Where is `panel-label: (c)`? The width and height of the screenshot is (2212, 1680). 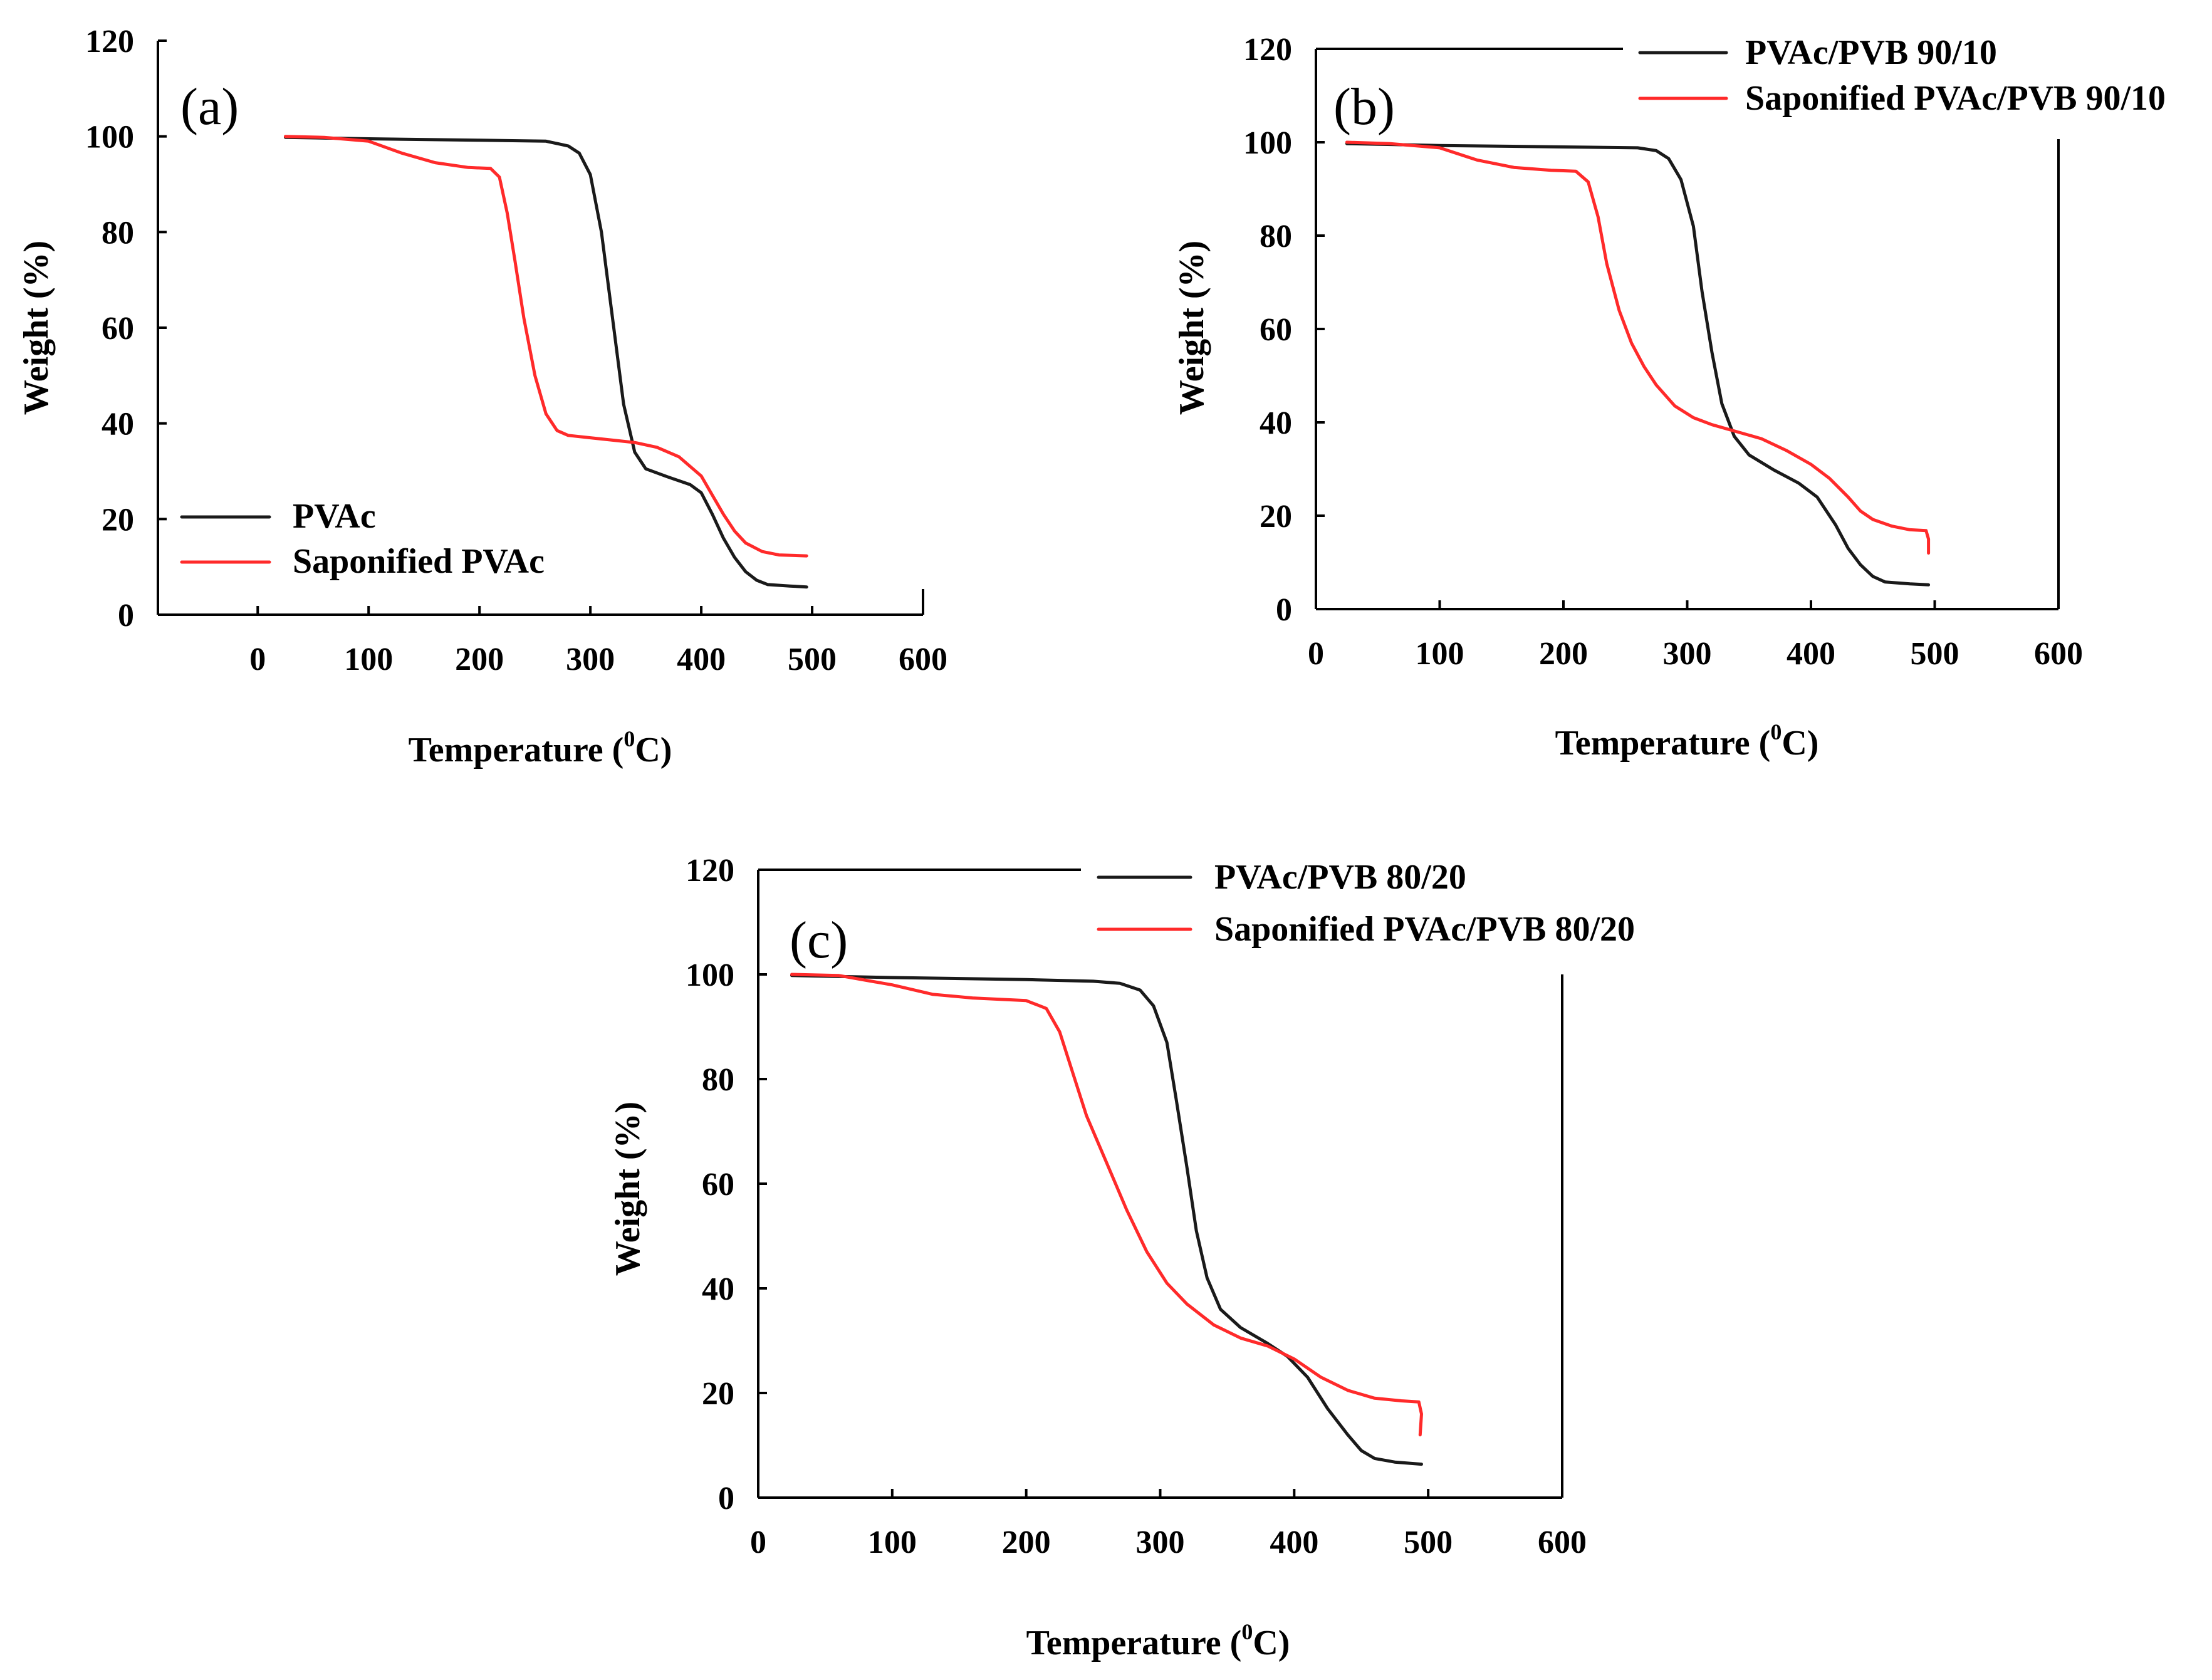
panel-label: (c) is located at coordinates (819, 940).